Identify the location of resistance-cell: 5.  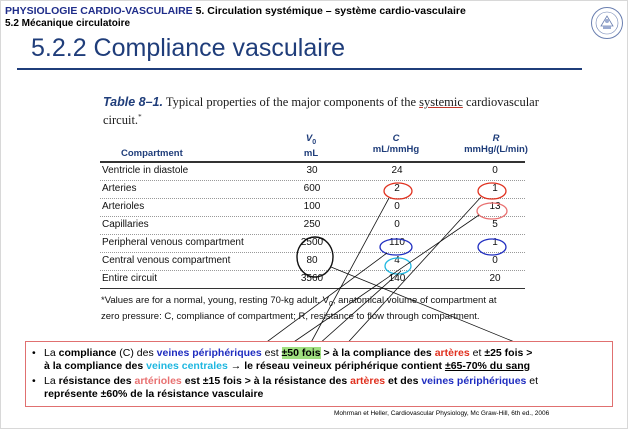
(495, 224).